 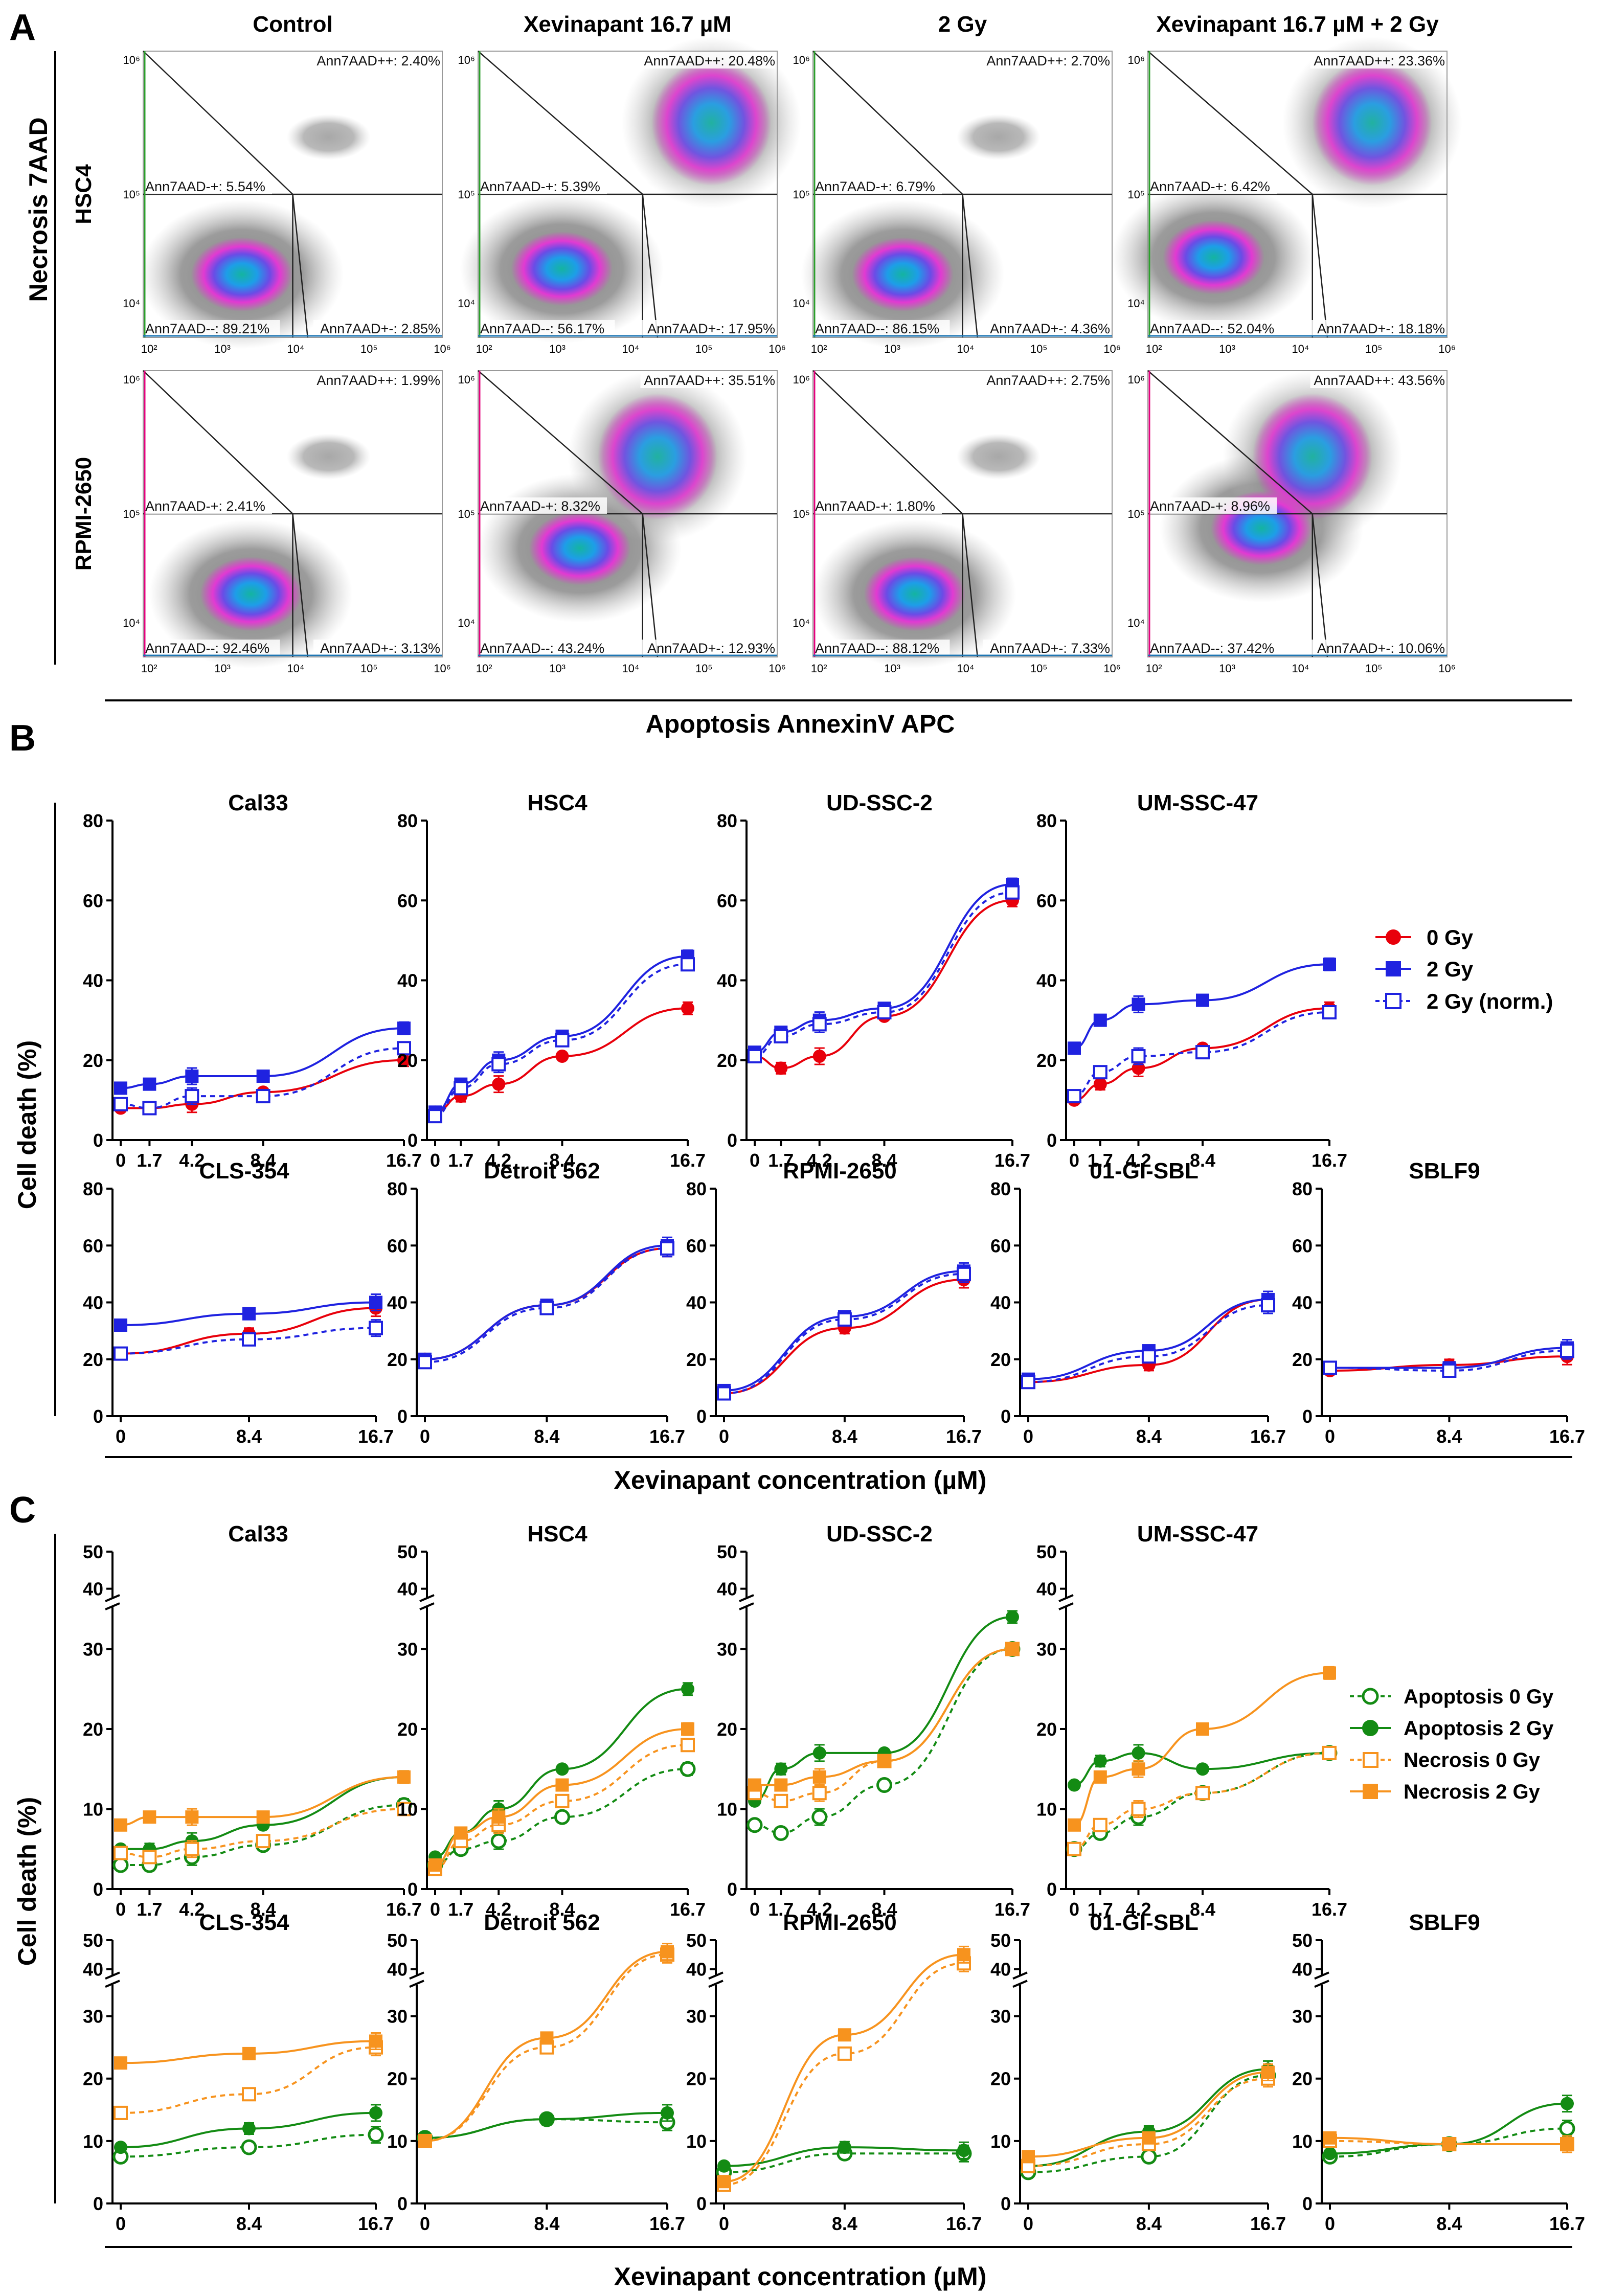 I want to click on series-2-gy-norm, so click(x=262, y=1078).